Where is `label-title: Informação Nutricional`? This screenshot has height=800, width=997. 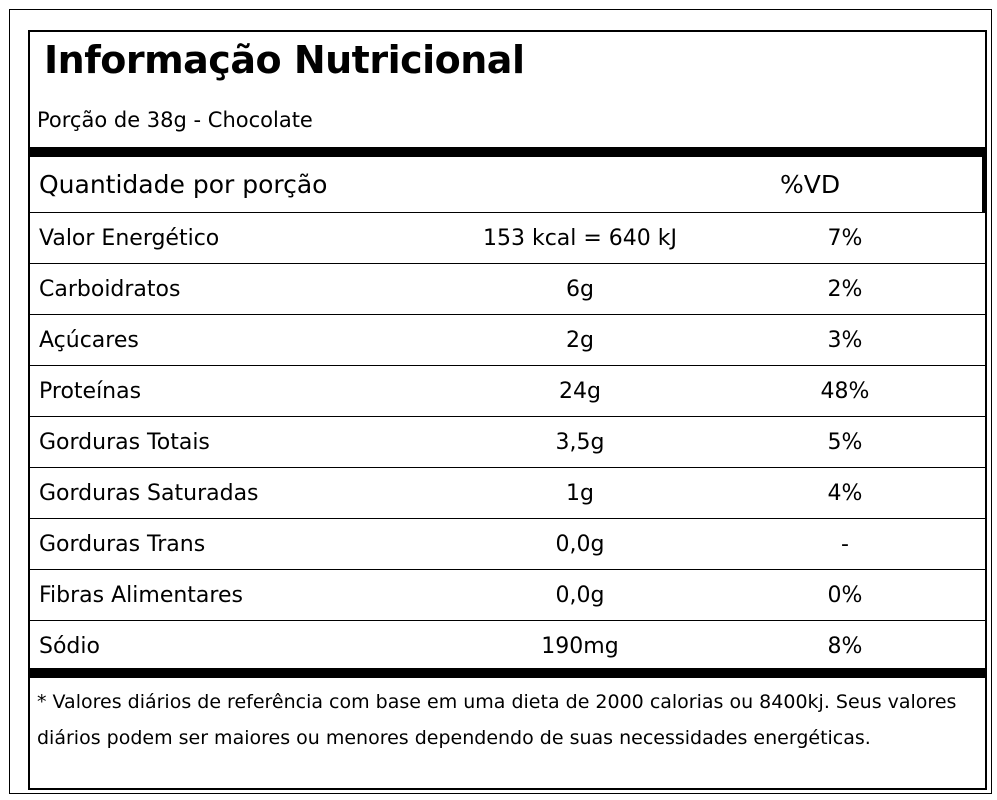 label-title: Informação Nutricional is located at coordinates (284, 60).